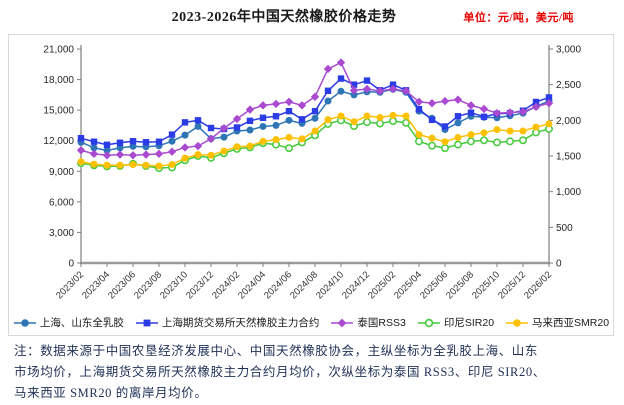 This screenshot has width=624, height=405. What do you see at coordinates (70, 285) in the screenshot?
I see `x-tick-label: 2023/02` at bounding box center [70, 285].